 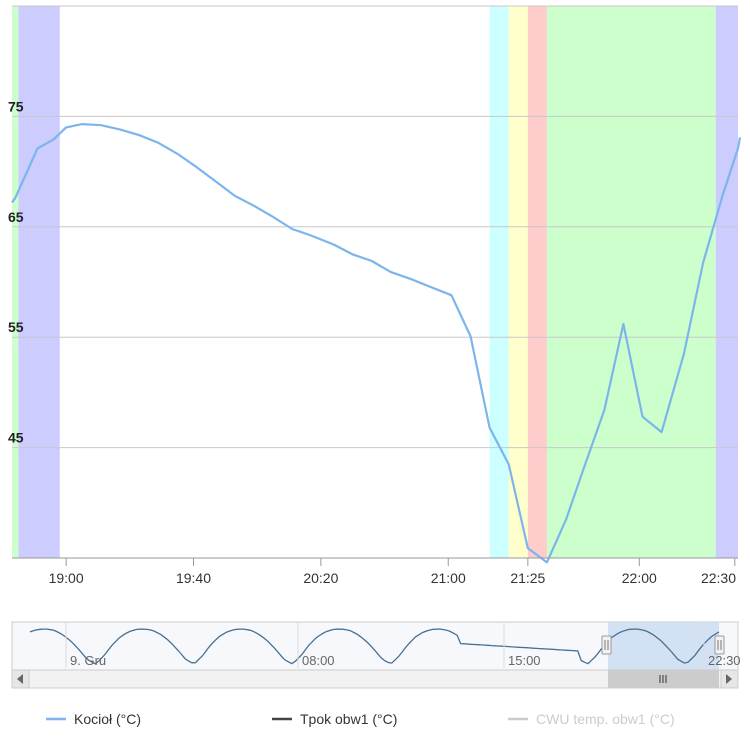 What do you see at coordinates (318, 660) in the screenshot?
I see `navigator-tick-label-1: 08:00` at bounding box center [318, 660].